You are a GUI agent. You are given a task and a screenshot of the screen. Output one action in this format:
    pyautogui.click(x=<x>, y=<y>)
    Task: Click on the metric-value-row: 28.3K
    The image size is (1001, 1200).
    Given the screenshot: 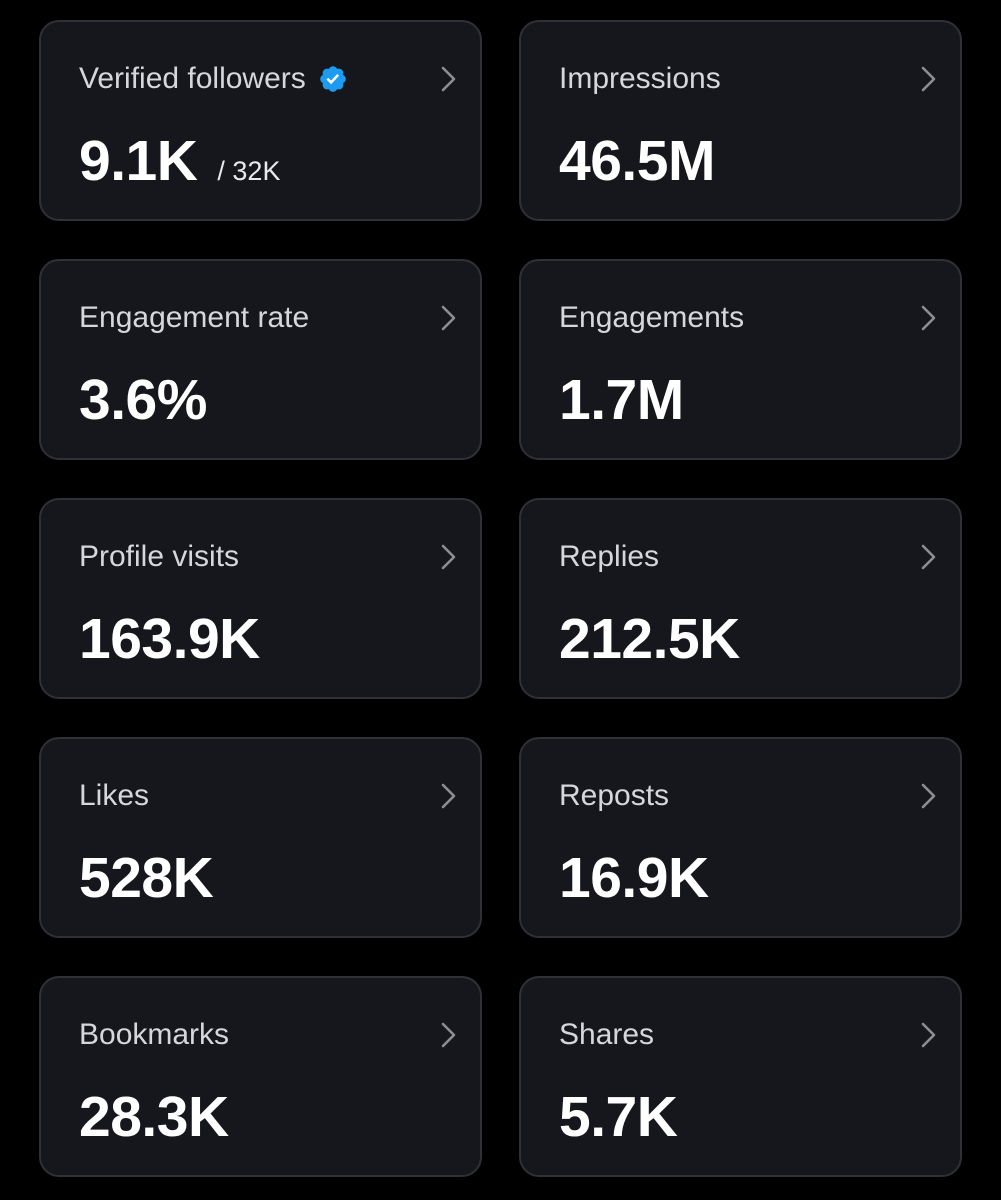 What is the action you would take?
    pyautogui.click(x=154, y=1117)
    